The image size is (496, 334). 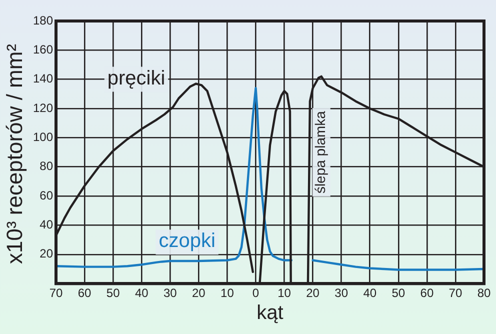 I want to click on x-tick-label: 0, so click(x=256, y=293).